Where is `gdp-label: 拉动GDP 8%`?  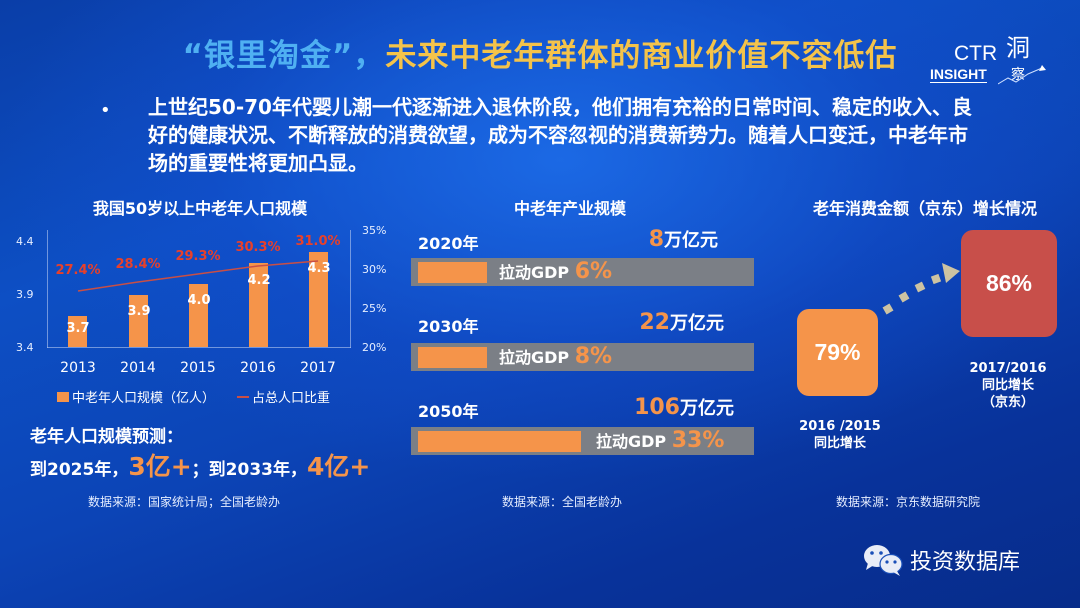
gdp-label: 拉动GDP 8% is located at coordinates (555, 357).